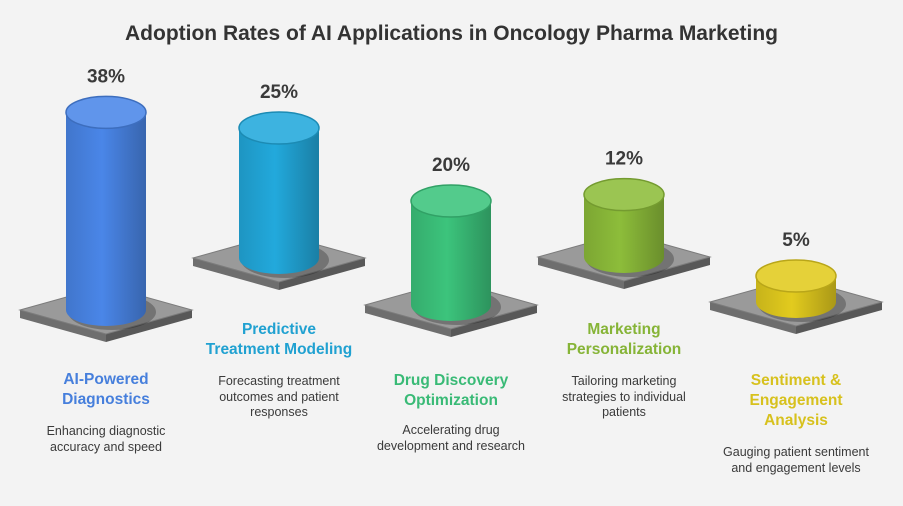 The image size is (903, 506). I want to click on bar-group-5: 5%, so click(796, 282).